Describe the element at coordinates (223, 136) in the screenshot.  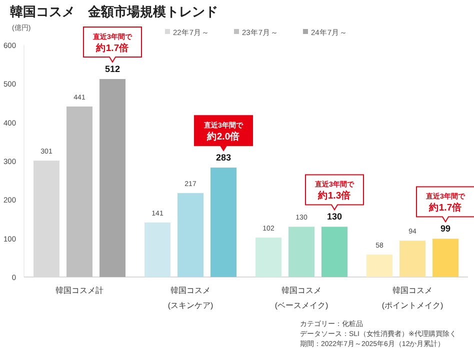
I see `annotation: 約2.0倍` at that location.